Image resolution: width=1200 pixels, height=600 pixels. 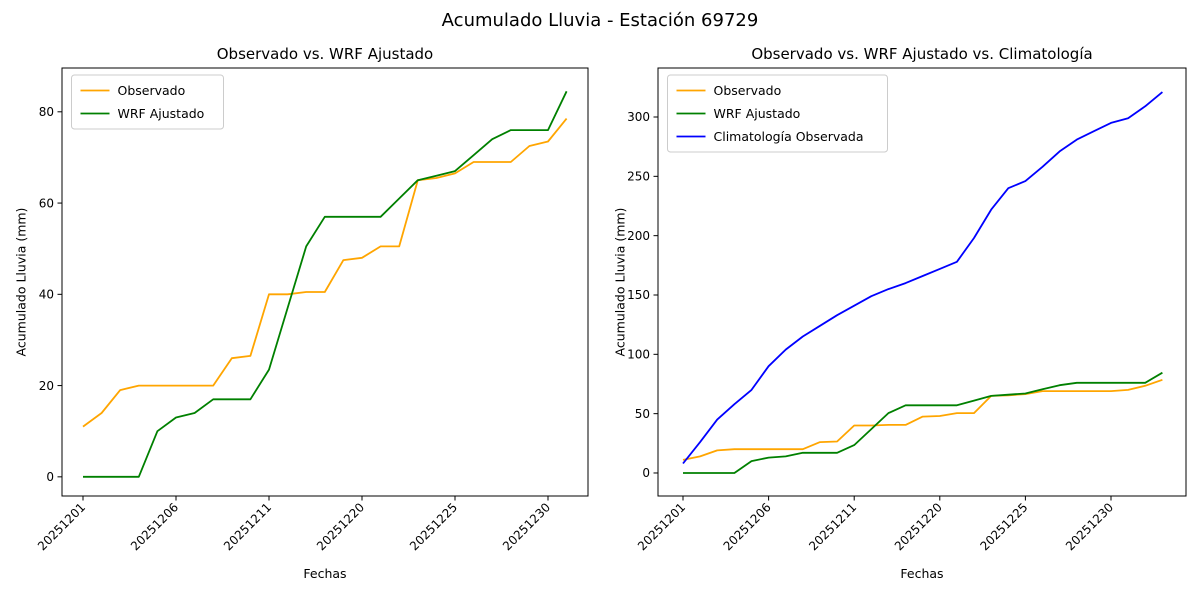 What do you see at coordinates (325, 54) in the screenshot?
I see `left-subplot-title: Observado vs. WRF Ajustado` at bounding box center [325, 54].